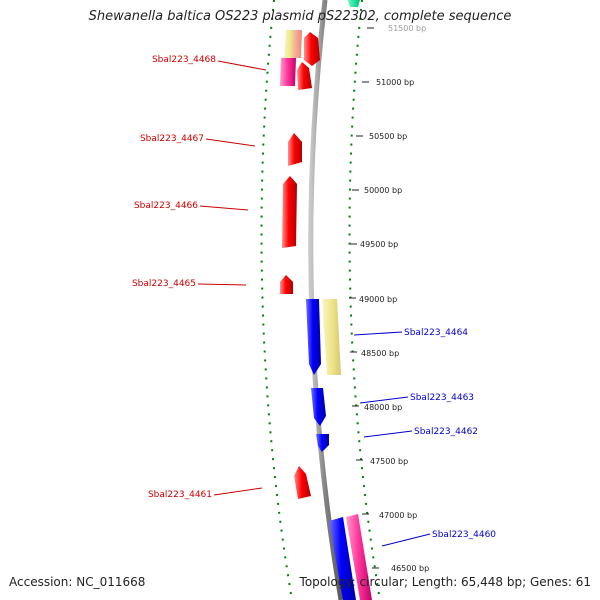 Image resolution: width=600 pixels, height=600 pixels. What do you see at coordinates (300, 264) in the screenshot?
I see `forward-features` at bounding box center [300, 264].